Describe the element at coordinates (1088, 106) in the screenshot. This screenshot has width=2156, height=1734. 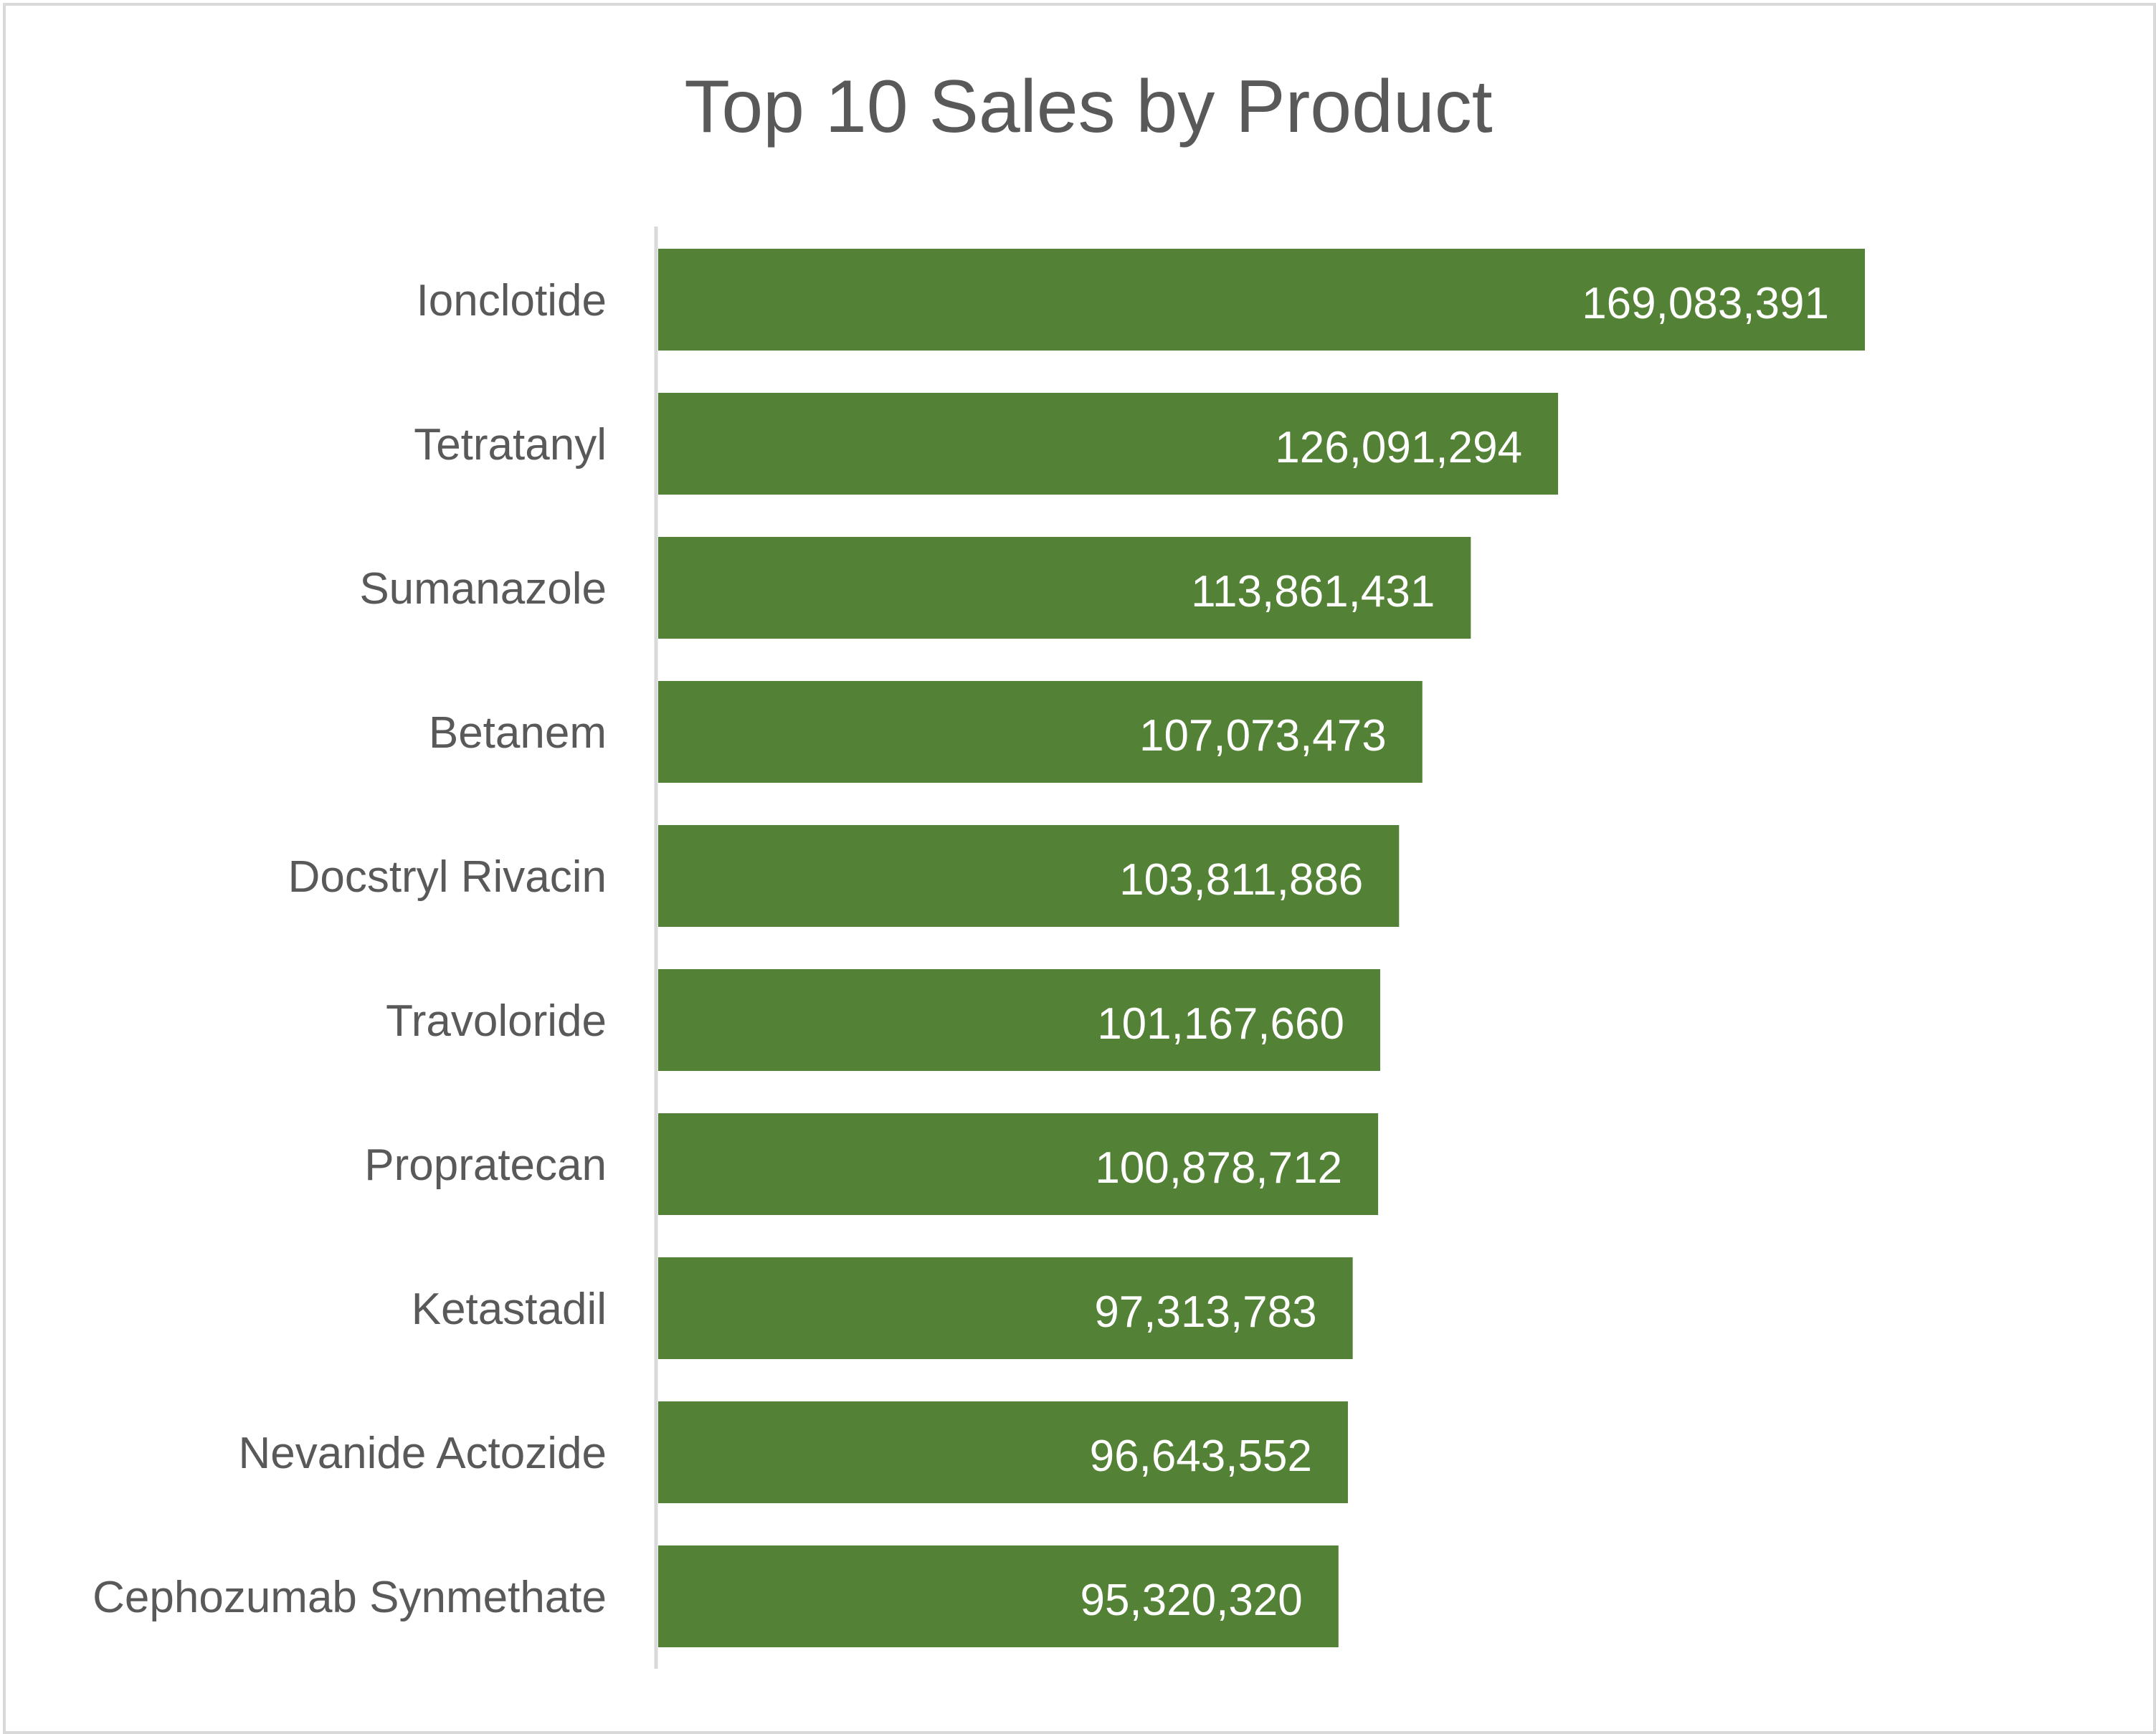
I see `chart-title: Top 10 Sales by Product` at that location.